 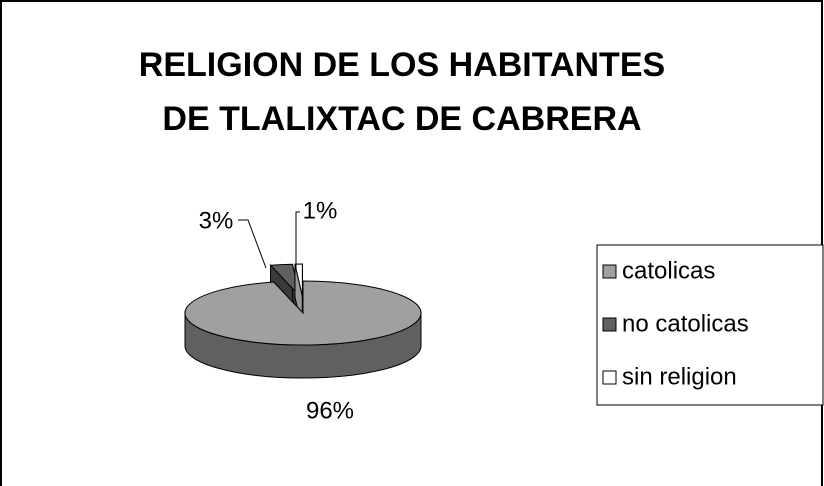 I want to click on pie: 96% 3% 1%, so click(x=303, y=310).